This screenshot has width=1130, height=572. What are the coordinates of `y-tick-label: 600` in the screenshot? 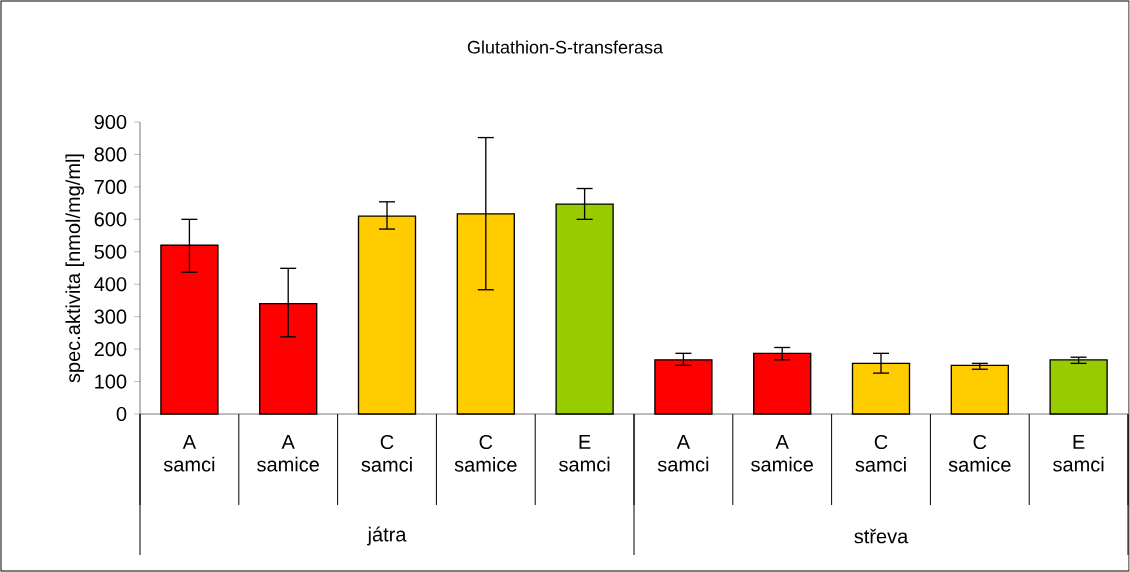 It's located at (110, 219).